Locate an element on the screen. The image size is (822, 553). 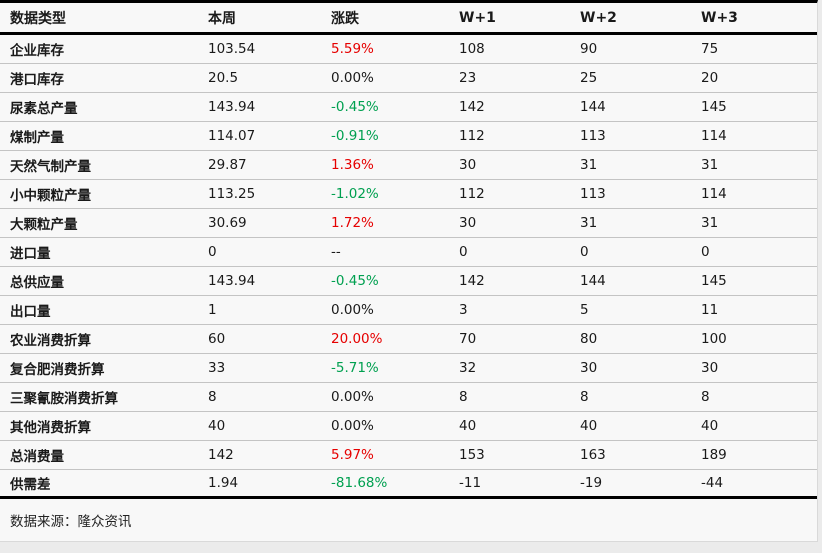
cell-w3: -44 is located at coordinates (712, 483).